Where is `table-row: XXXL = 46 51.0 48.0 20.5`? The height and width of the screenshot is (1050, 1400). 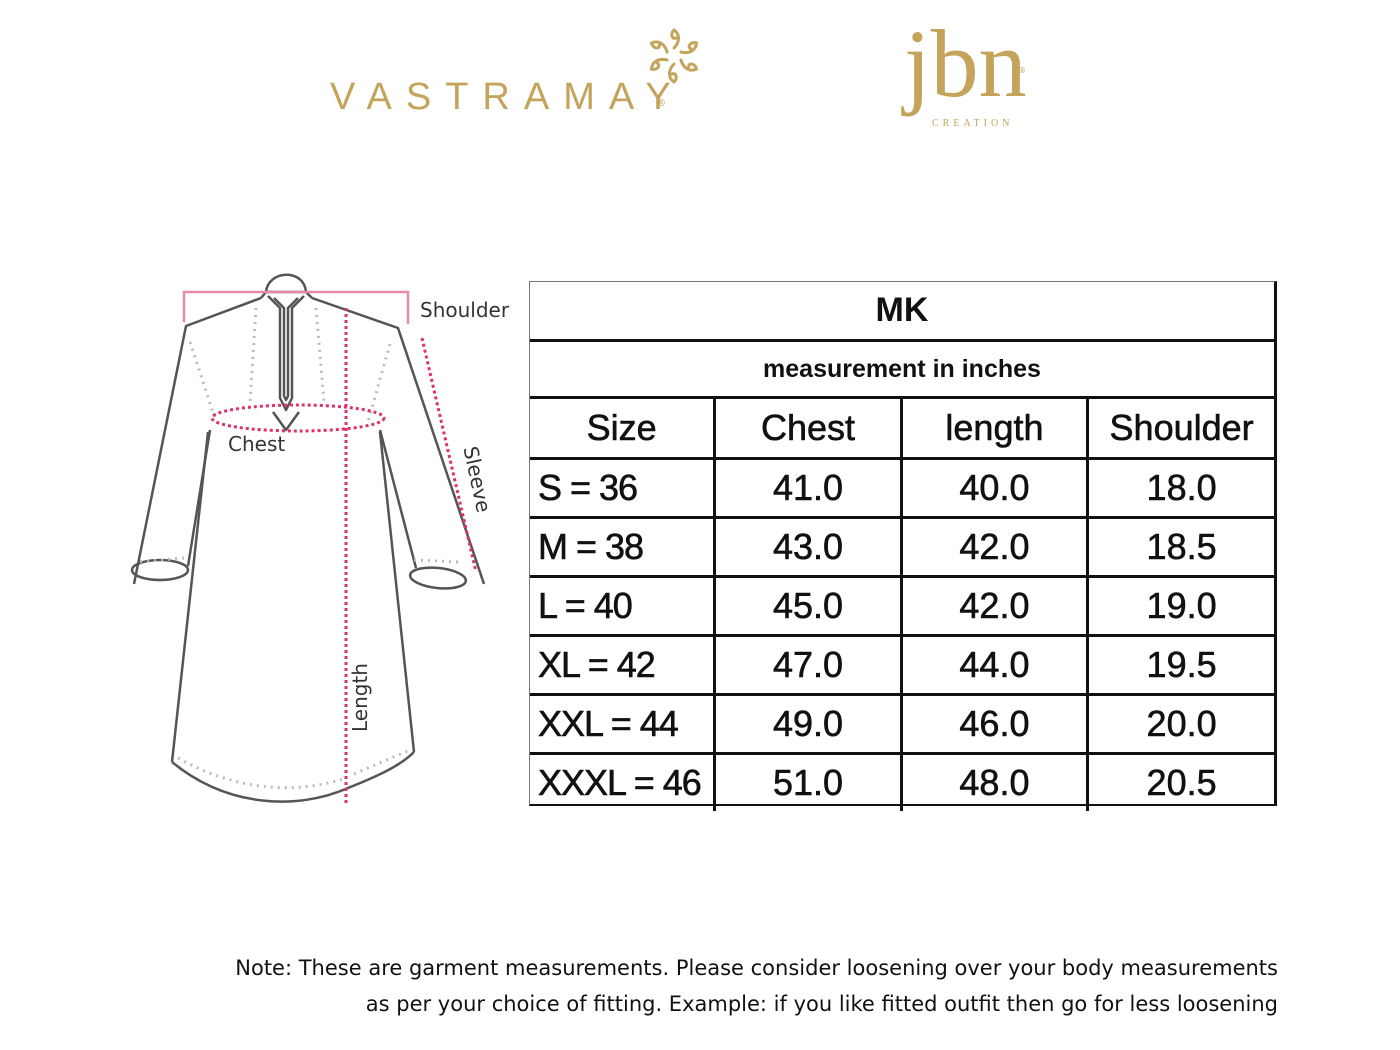 table-row: XXXL = 46 51.0 48.0 20.5 is located at coordinates (902, 781).